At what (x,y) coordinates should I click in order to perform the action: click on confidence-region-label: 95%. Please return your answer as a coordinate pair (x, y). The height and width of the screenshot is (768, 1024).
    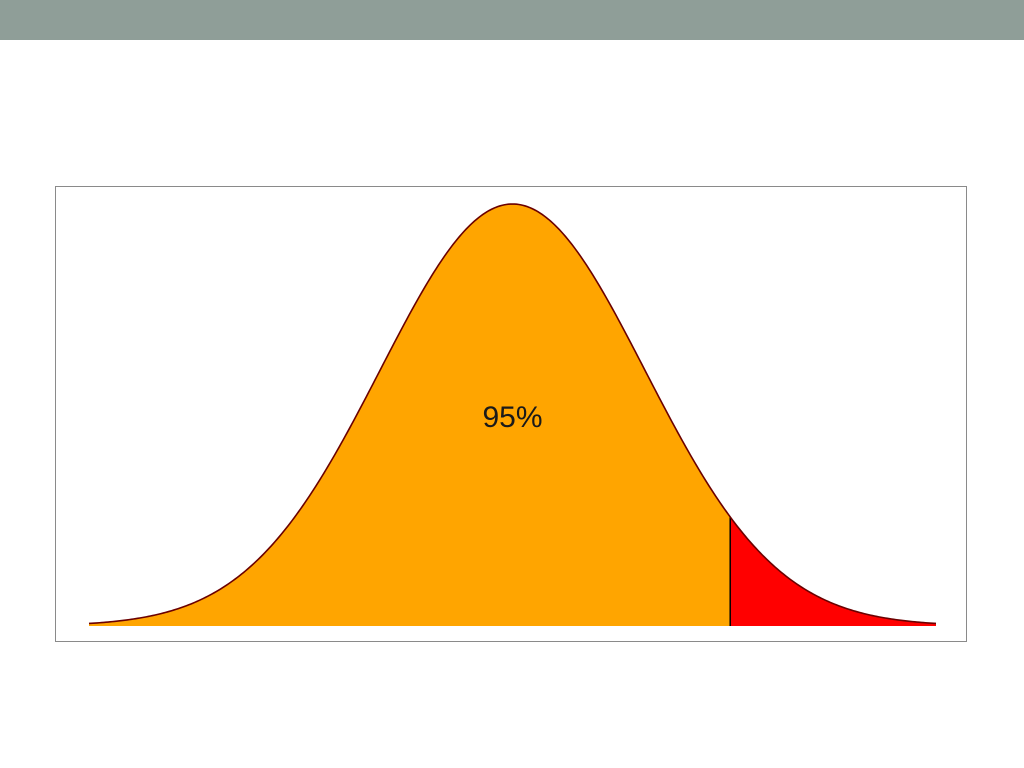
    Looking at the image, I should click on (512, 417).